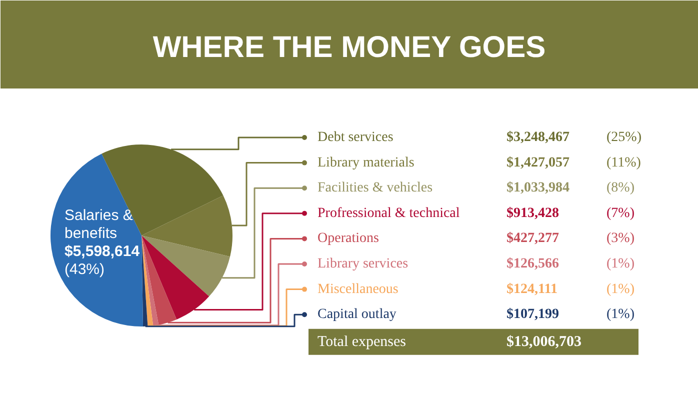  I want to click on text: $13,006,703, so click(544, 342).